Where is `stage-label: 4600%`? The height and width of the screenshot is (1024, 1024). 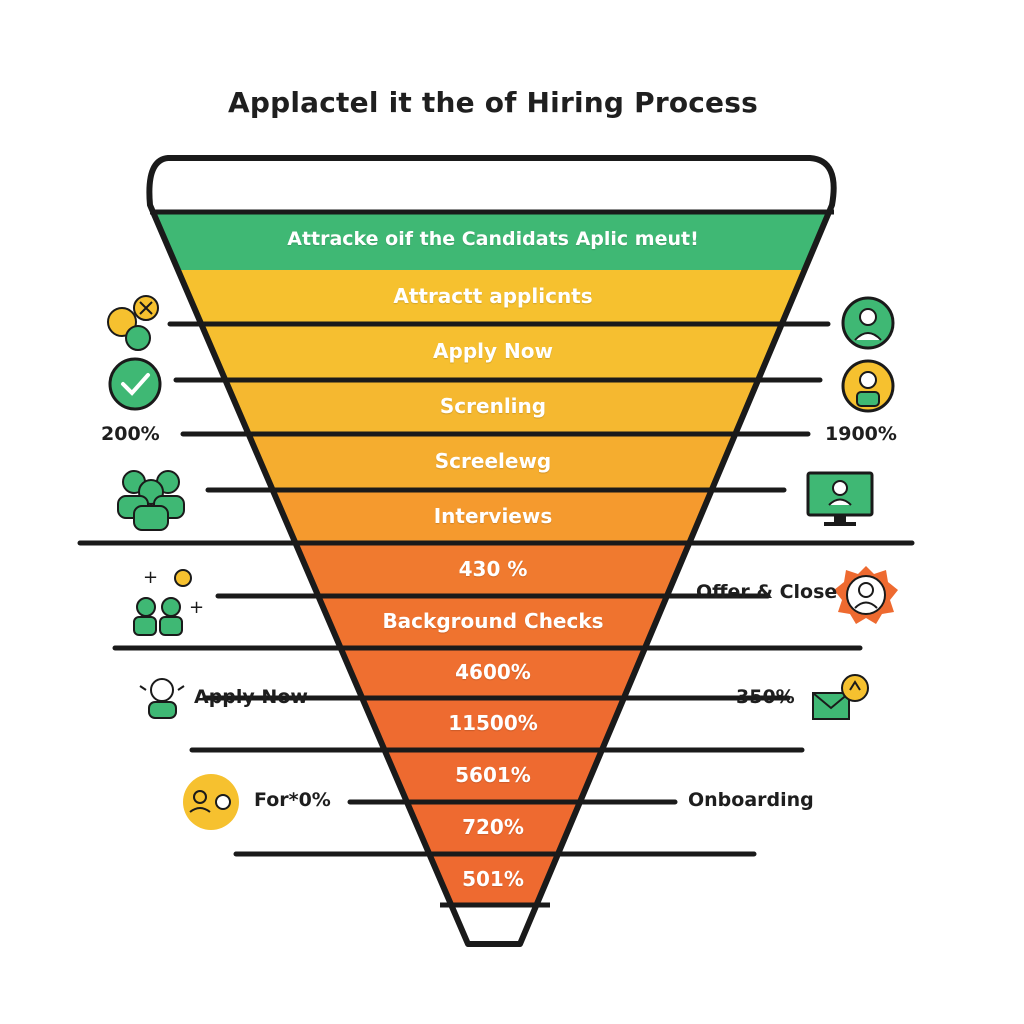 stage-label: 4600% is located at coordinates (493, 672).